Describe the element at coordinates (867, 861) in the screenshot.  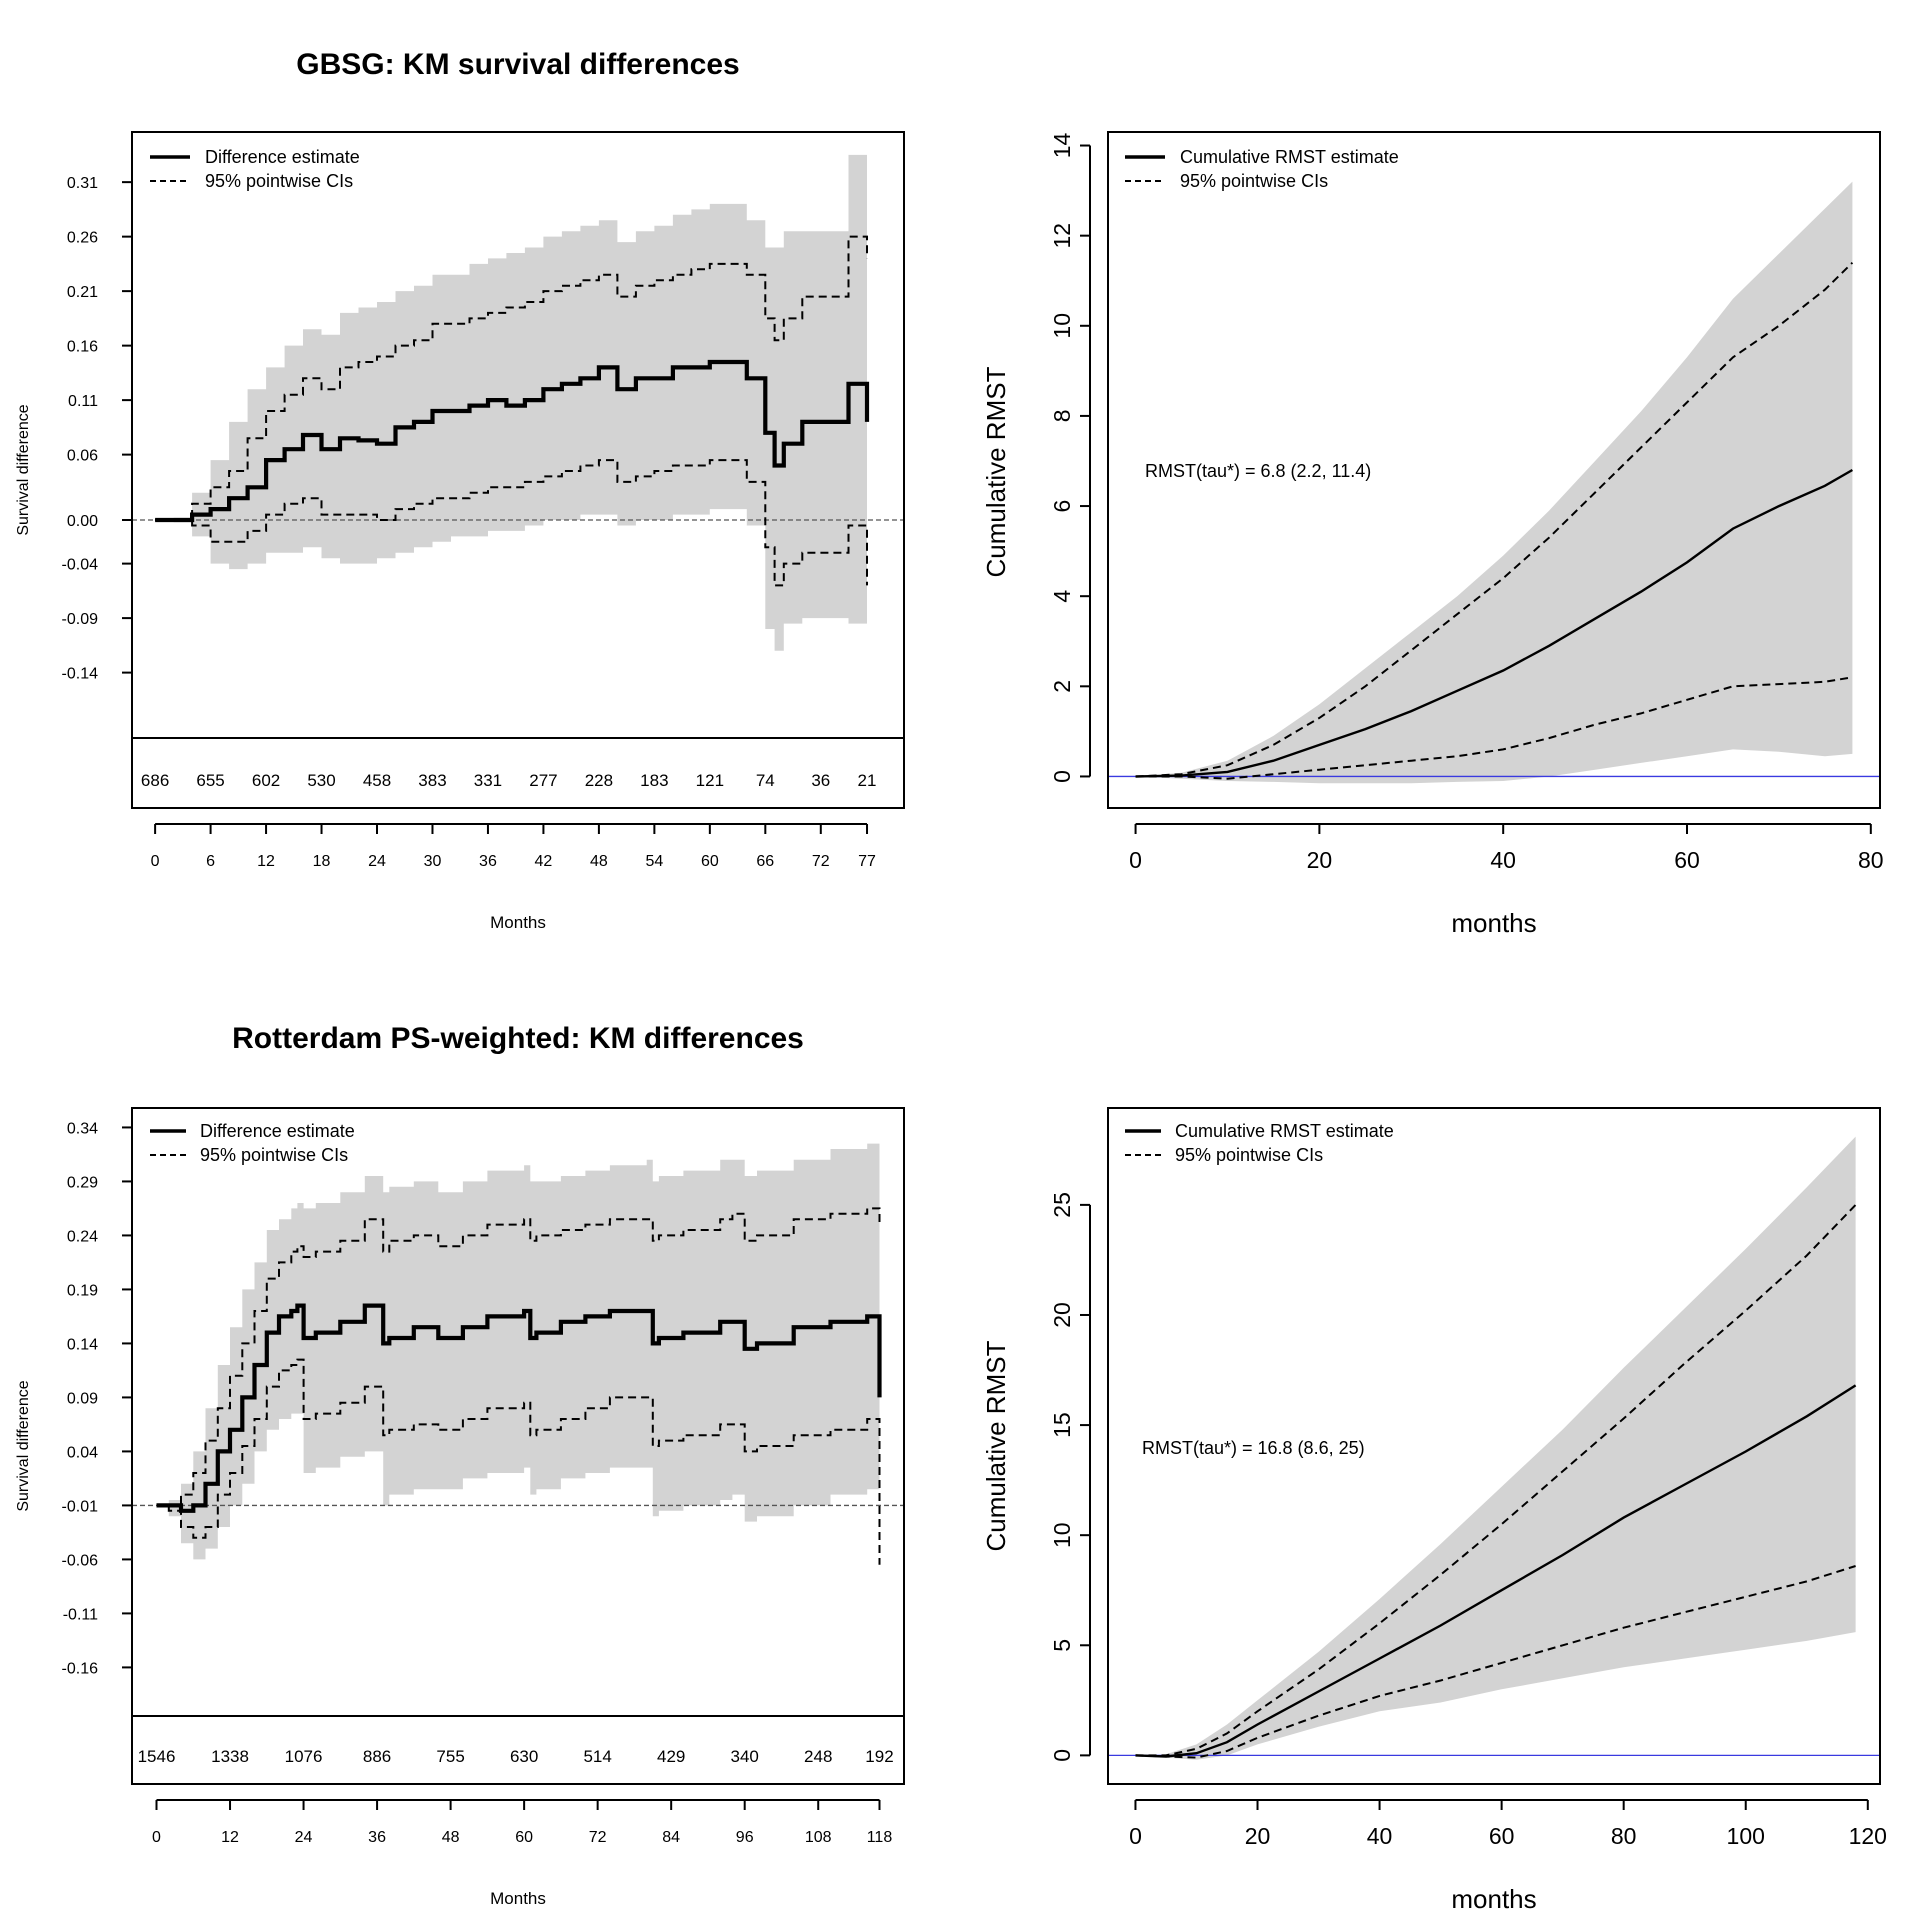
I see `x-tick-label: 77` at that location.